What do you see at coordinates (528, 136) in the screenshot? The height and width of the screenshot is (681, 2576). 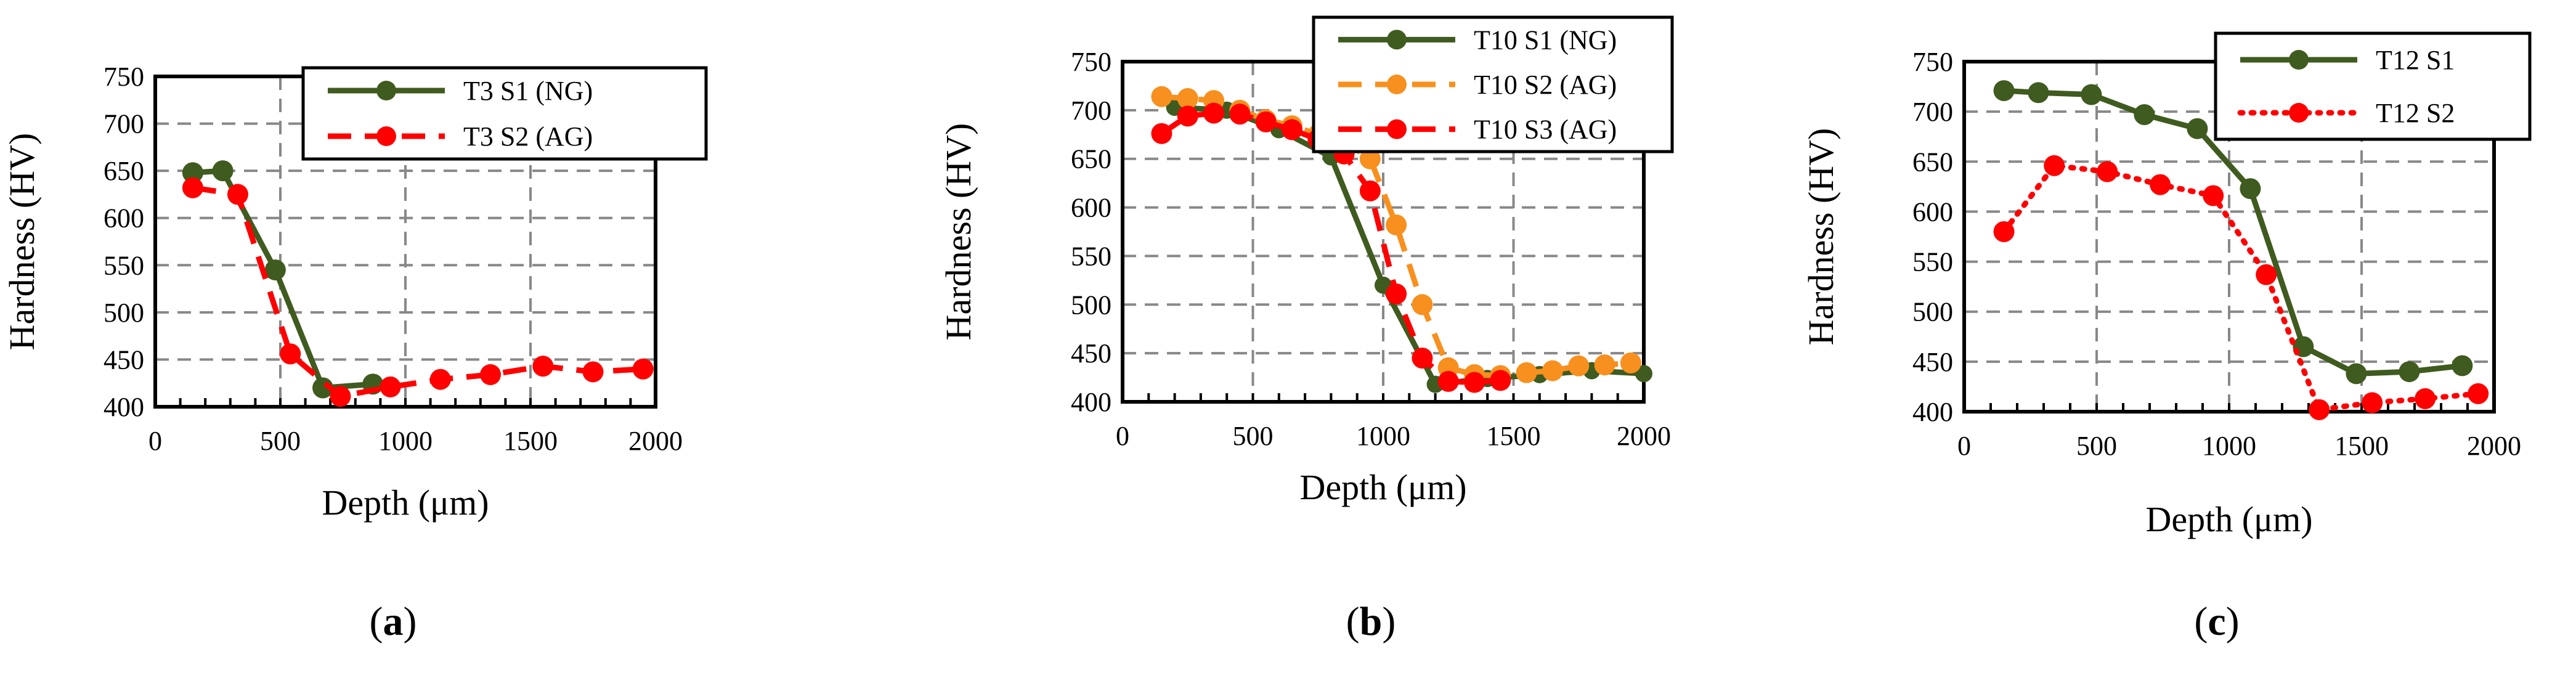 I see `legend-entry-label: T3 S2 (AG)` at bounding box center [528, 136].